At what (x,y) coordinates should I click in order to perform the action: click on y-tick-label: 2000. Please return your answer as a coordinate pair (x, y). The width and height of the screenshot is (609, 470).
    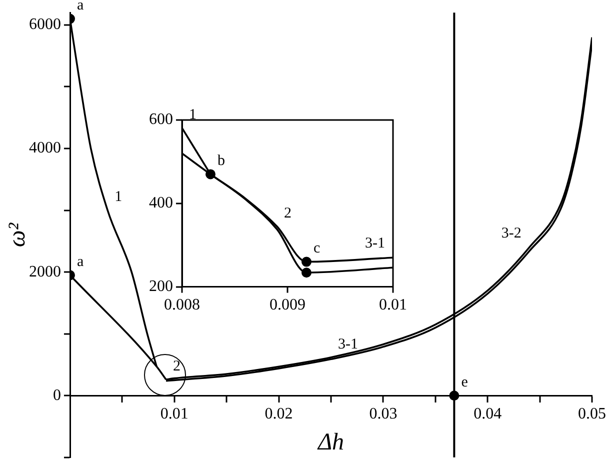
    Looking at the image, I should click on (45, 271).